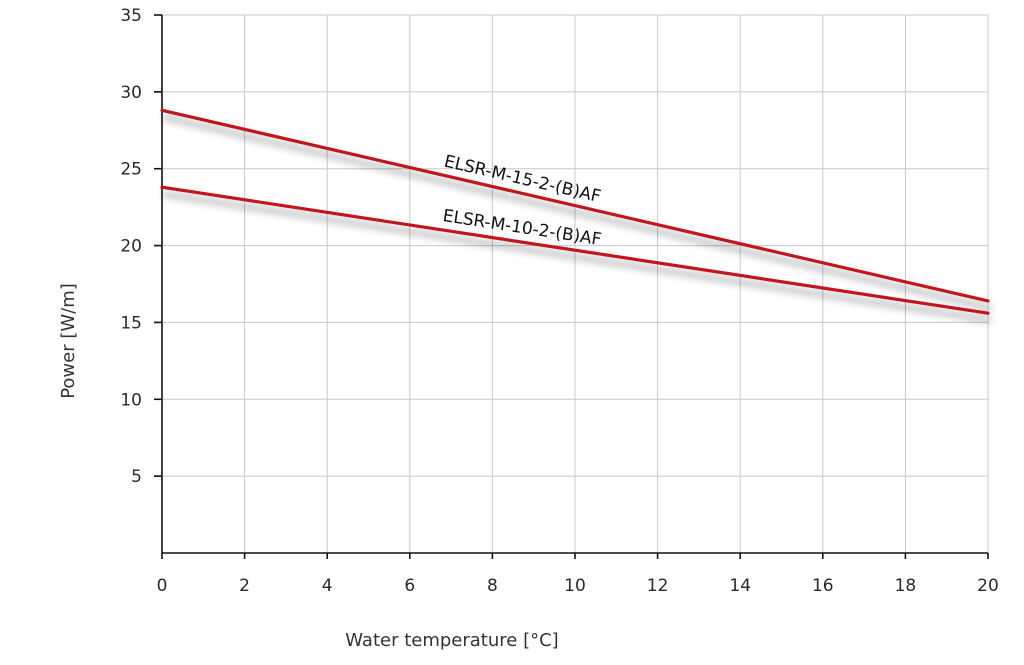 This screenshot has width=1024, height=665. What do you see at coordinates (575, 586) in the screenshot?
I see `x-tick-label-10: 10` at bounding box center [575, 586].